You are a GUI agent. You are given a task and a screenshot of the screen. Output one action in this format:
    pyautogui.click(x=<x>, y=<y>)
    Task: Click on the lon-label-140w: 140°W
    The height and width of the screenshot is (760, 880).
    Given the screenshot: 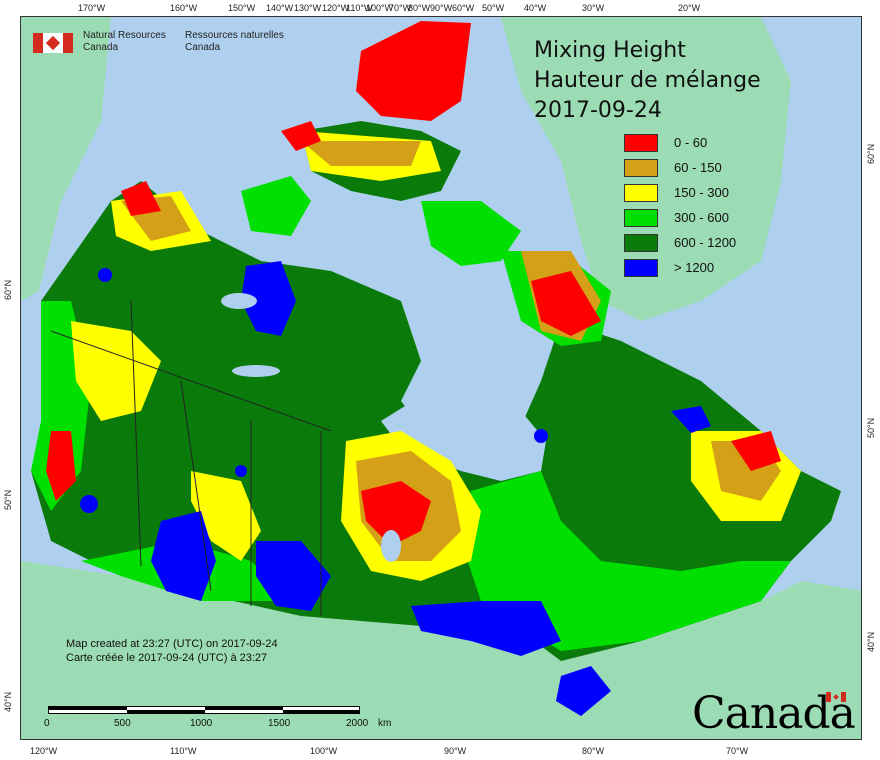 What is the action you would take?
    pyautogui.click(x=280, y=8)
    